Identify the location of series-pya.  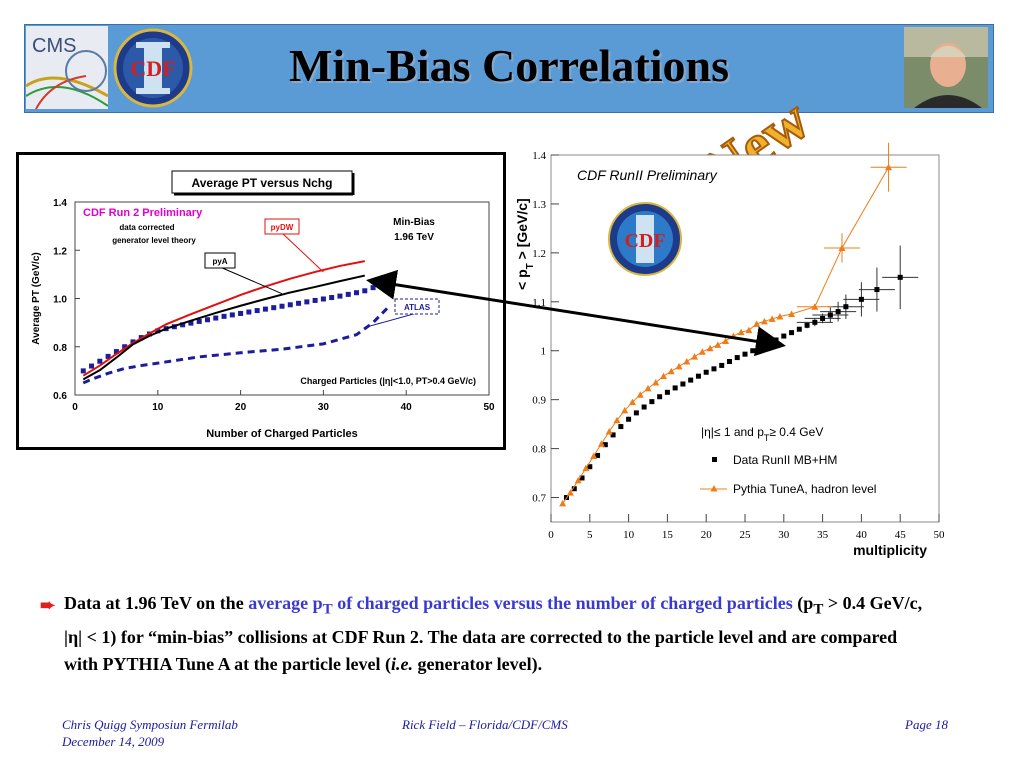
(224, 327).